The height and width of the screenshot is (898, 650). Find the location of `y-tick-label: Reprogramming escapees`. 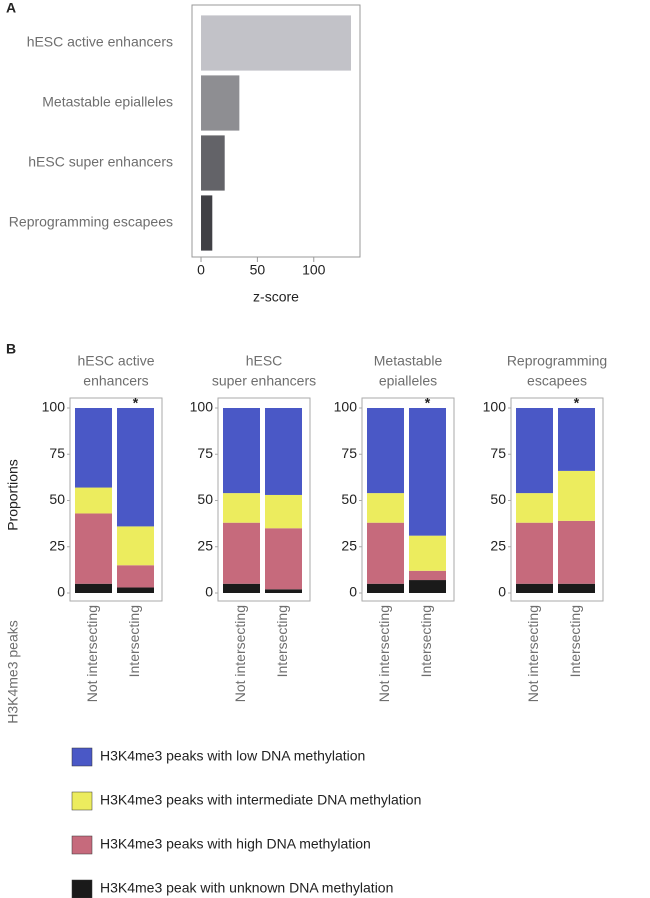

y-tick-label: Reprogramming escapees is located at coordinates (91, 222).